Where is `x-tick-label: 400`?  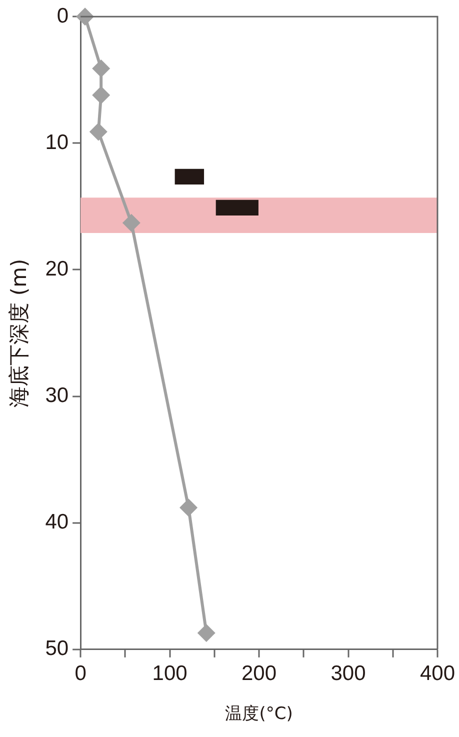
x-tick-label: 400 is located at coordinates (438, 673).